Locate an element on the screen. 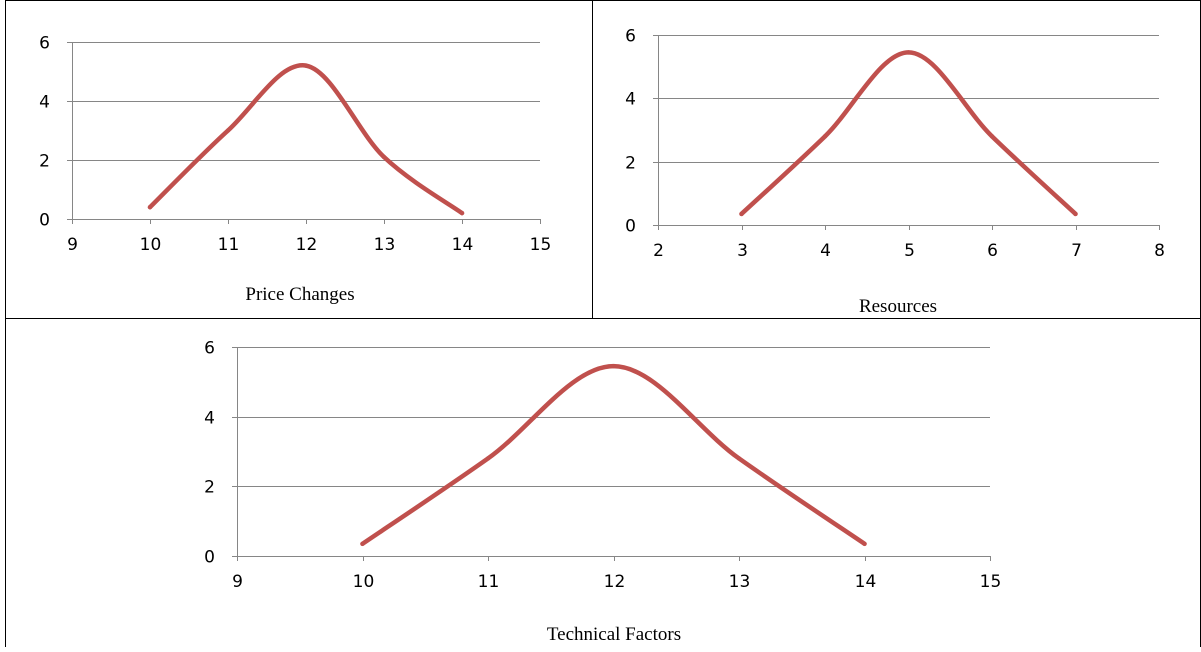 This screenshot has height=652, width=1201. x-tick-label: 2 is located at coordinates (658, 251).